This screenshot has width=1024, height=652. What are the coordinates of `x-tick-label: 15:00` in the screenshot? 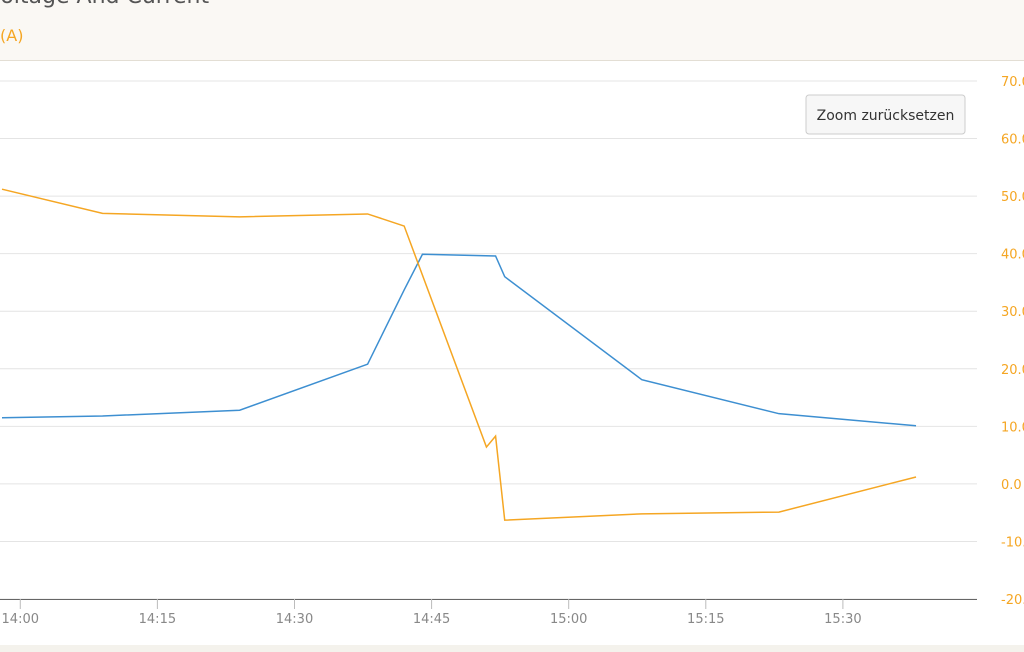 It's located at (568, 619).